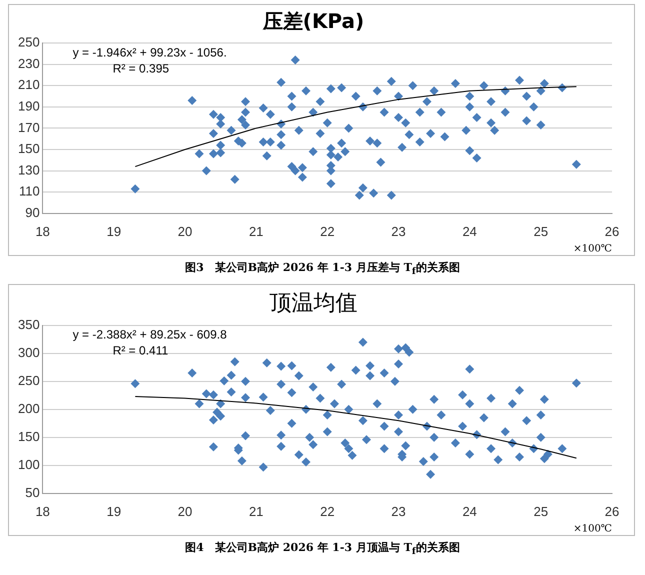  I want to click on y-tick-label: 230, so click(29, 63).